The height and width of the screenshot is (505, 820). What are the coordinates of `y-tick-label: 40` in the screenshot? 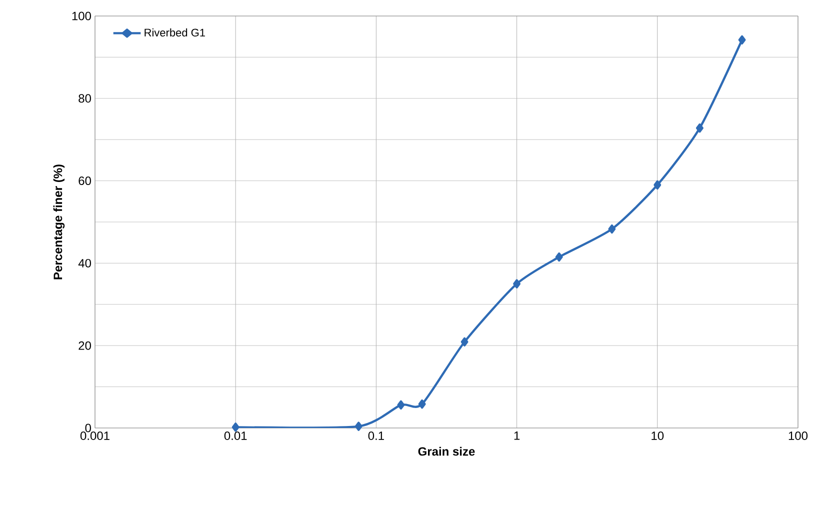 It's located at (85, 263).